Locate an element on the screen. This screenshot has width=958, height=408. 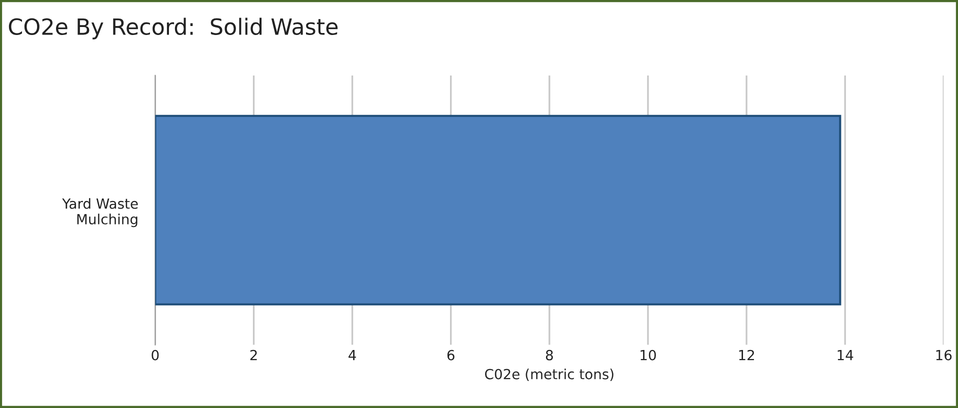
chart-title: CO2e By Record: Solid Waste is located at coordinates (173, 29).